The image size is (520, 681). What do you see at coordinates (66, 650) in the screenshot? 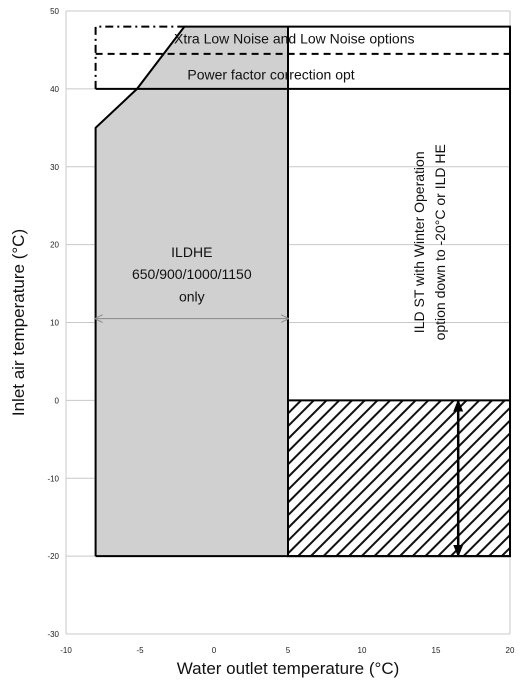
I see `x-tick-label: -10` at bounding box center [66, 650].